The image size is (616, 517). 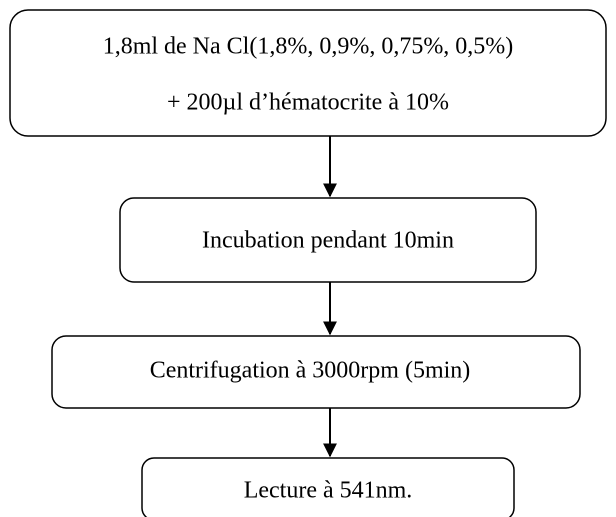 I want to click on node-text: + 200µl d’hématocrite à 10%, so click(x=308, y=103).